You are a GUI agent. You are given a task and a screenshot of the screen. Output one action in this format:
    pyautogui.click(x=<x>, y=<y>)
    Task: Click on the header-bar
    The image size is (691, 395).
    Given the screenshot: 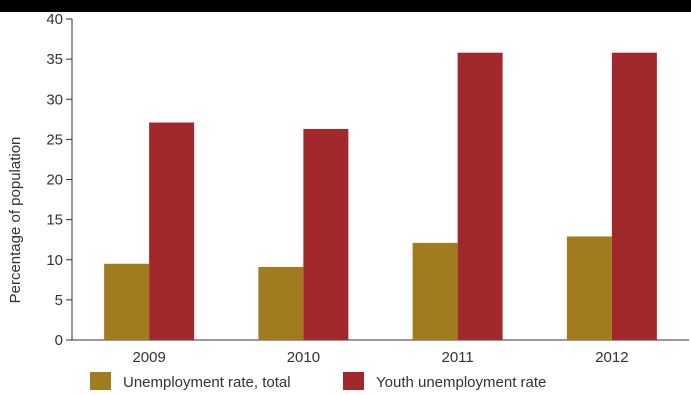 What is the action you would take?
    pyautogui.click(x=345, y=6)
    